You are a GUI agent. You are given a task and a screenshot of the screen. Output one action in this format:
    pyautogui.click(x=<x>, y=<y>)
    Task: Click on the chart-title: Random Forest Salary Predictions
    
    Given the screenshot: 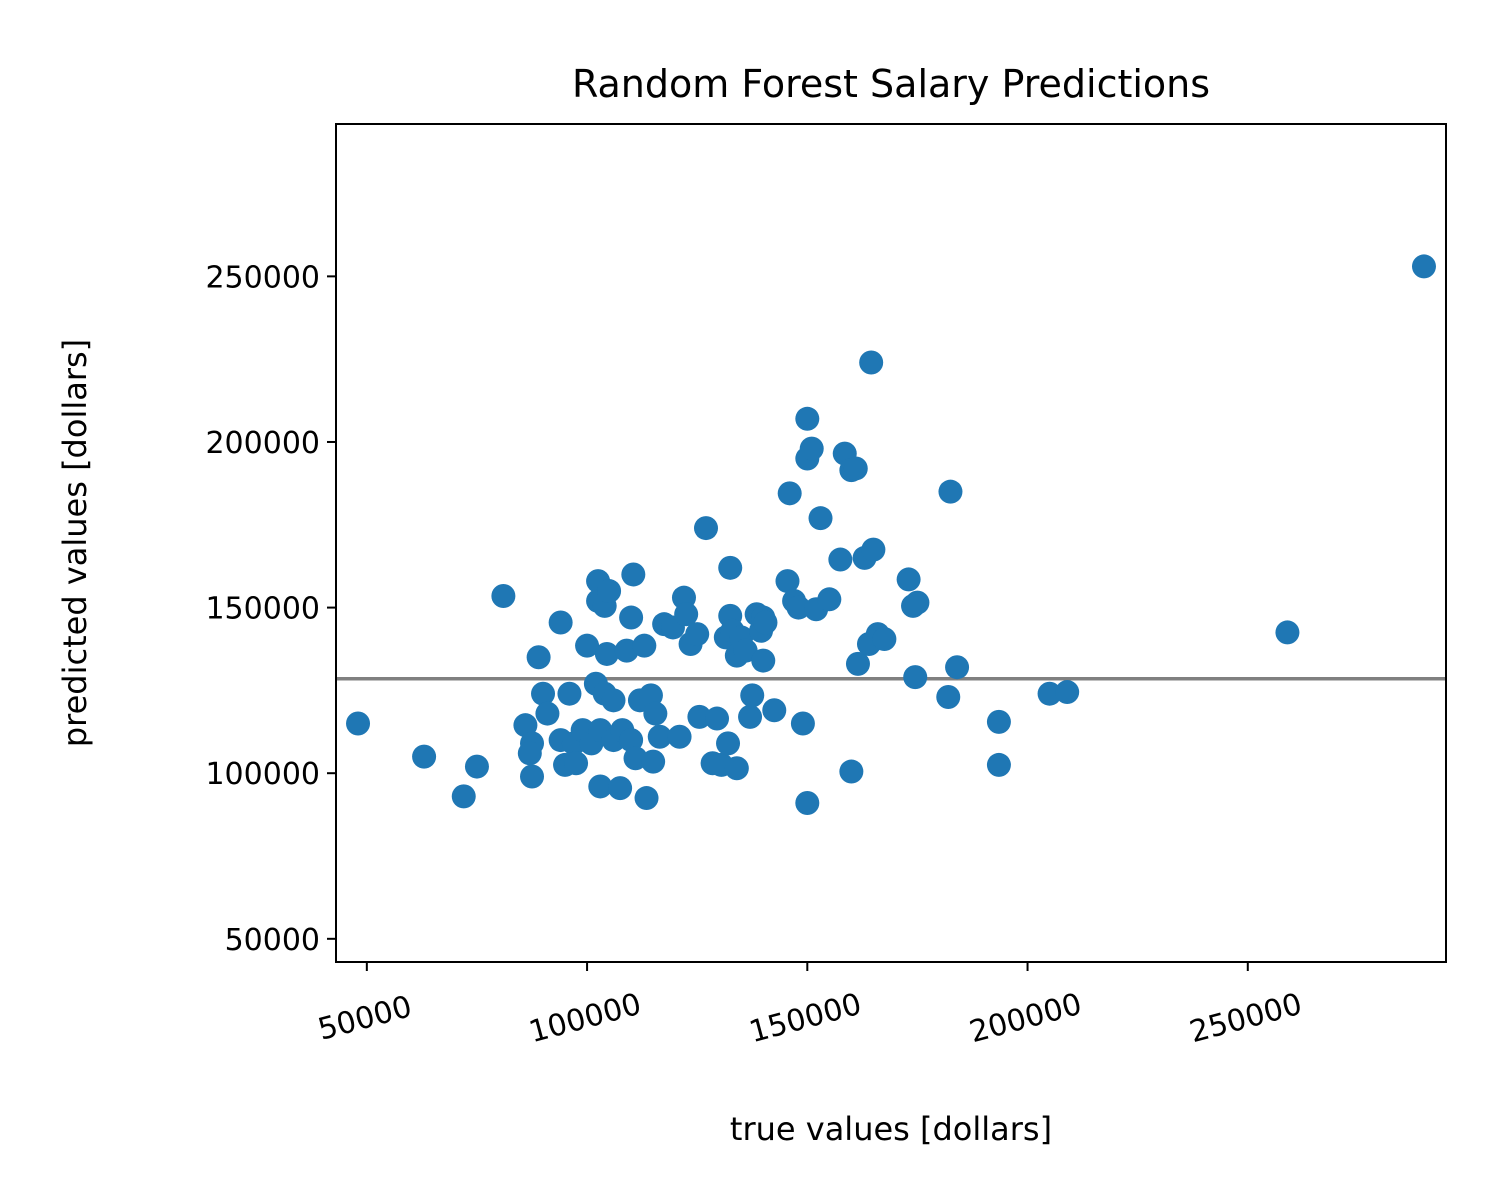 What is the action you would take?
    pyautogui.click(x=891, y=84)
    